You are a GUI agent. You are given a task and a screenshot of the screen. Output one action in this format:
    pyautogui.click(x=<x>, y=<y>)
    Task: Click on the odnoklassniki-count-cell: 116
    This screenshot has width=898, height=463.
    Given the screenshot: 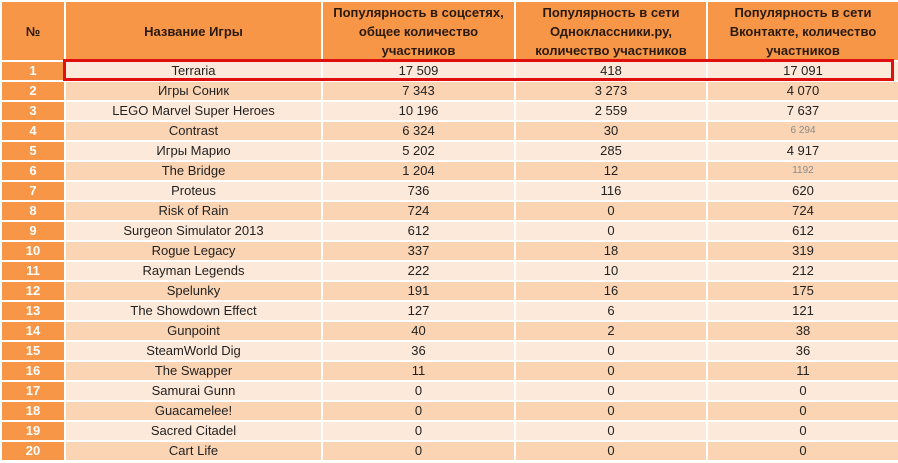 What is the action you would take?
    pyautogui.click(x=611, y=191)
    